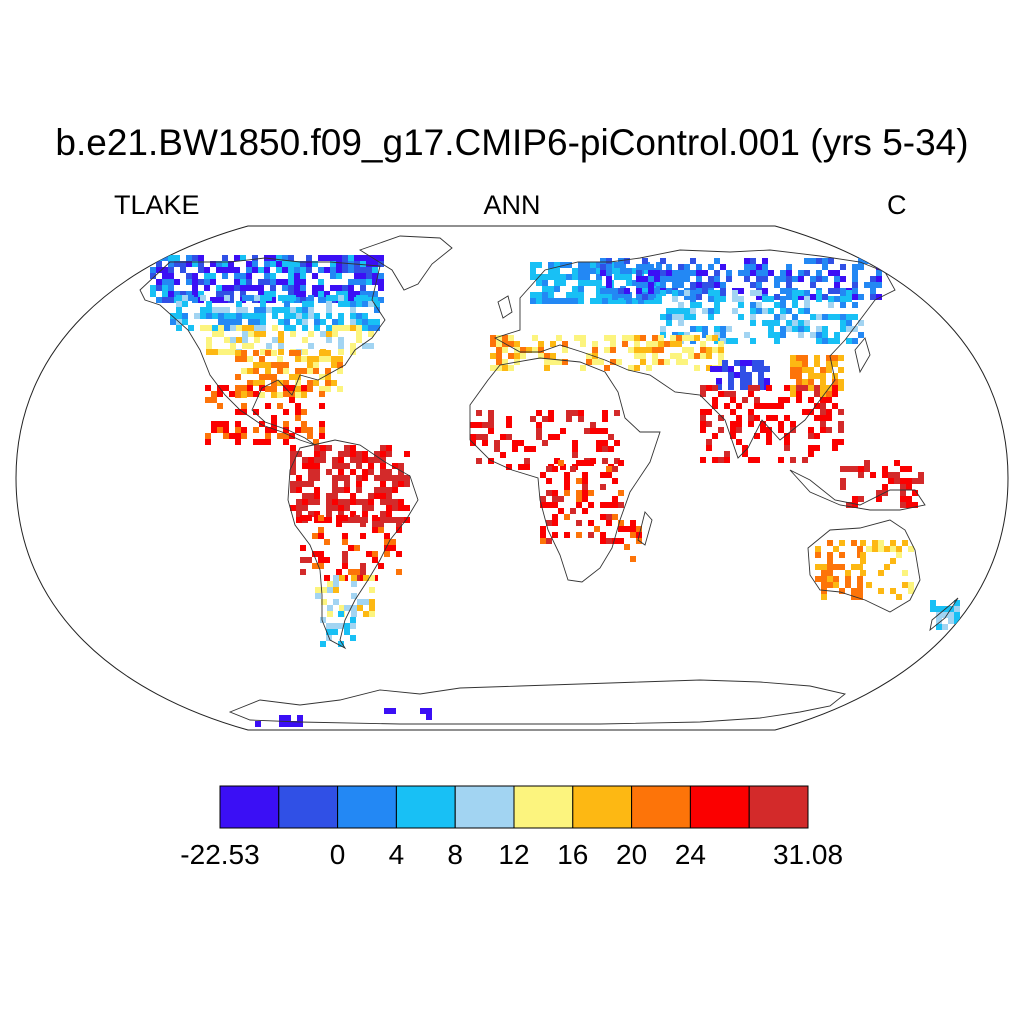  What do you see at coordinates (778, 807) in the screenshot?
I see `colorbar-box` at bounding box center [778, 807].